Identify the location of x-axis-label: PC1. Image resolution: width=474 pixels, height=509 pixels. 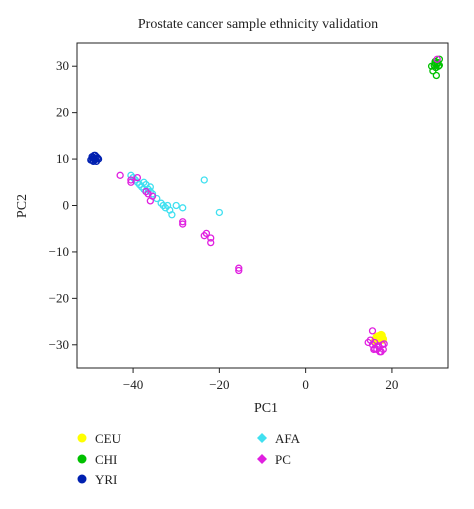
(266, 408).